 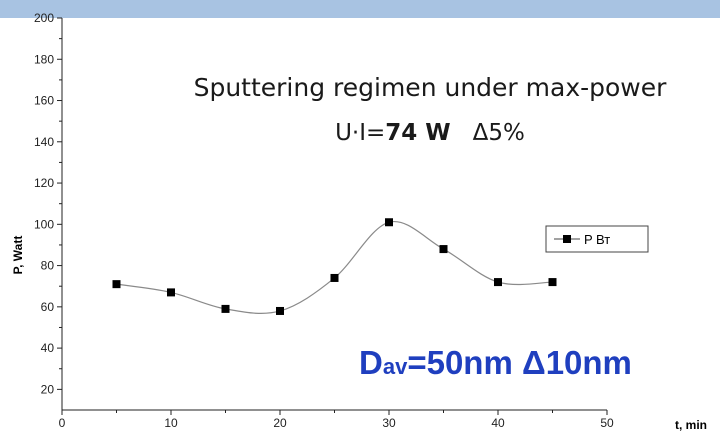 I want to click on legend-marker, so click(x=567, y=239).